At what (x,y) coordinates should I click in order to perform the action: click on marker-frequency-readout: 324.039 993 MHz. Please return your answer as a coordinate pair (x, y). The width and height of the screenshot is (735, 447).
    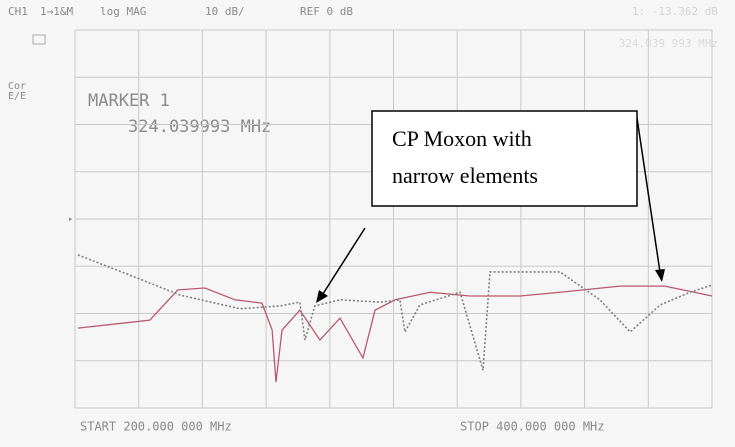
    Looking at the image, I should click on (668, 43).